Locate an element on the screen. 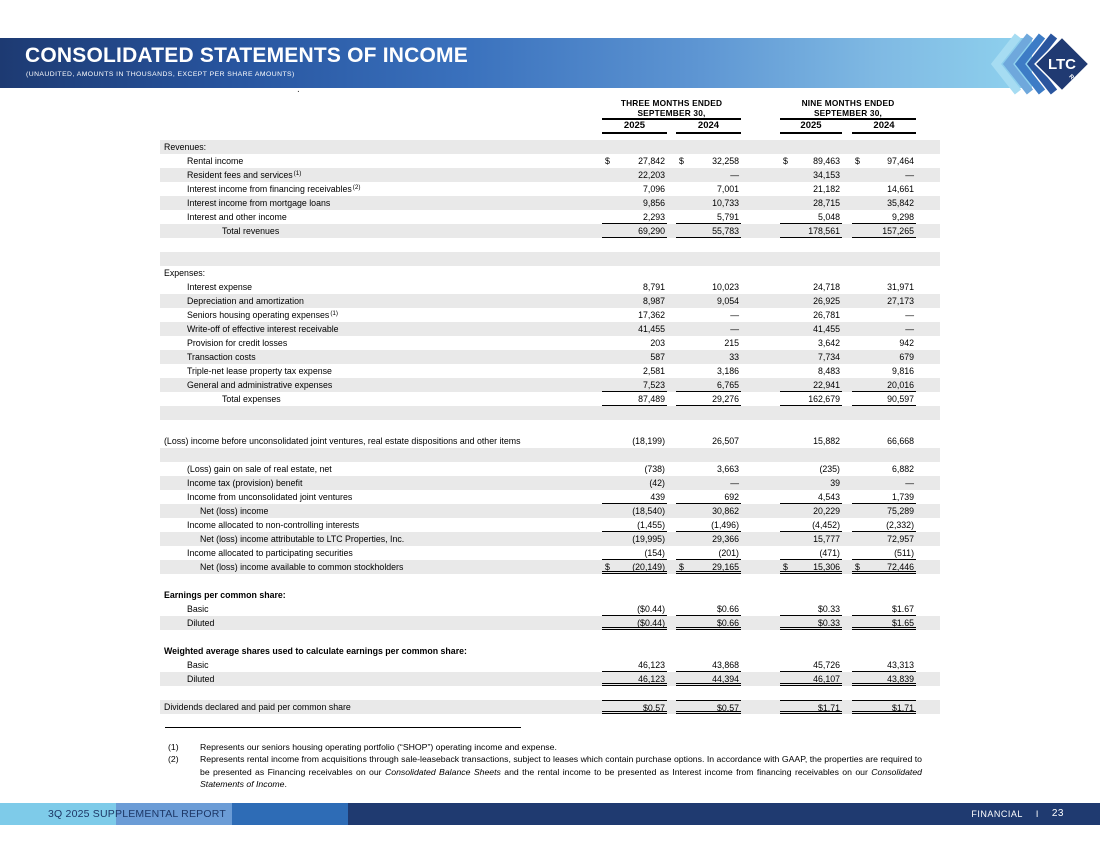 This screenshot has width=1100, height=849. footer-report-title: 3Q 2025 SUPPLEMENTAL REPORT is located at coordinates (137, 814).